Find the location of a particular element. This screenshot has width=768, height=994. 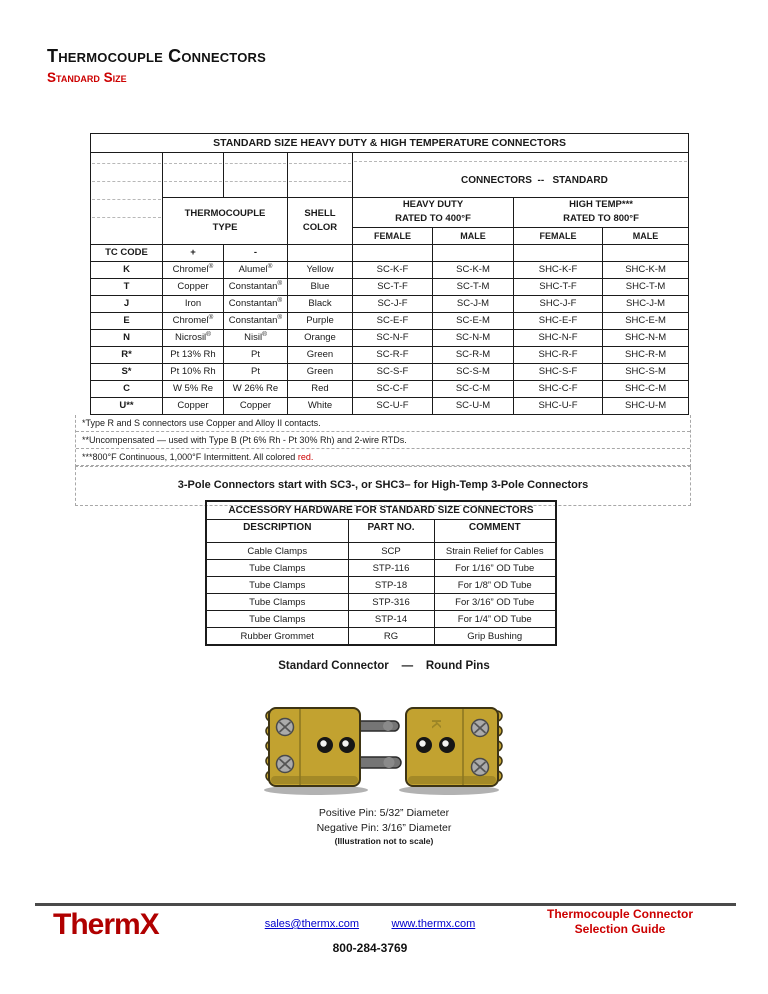

table-row: Tube Clamps STP-18 For 1/8” OD Tube is located at coordinates (381, 585).